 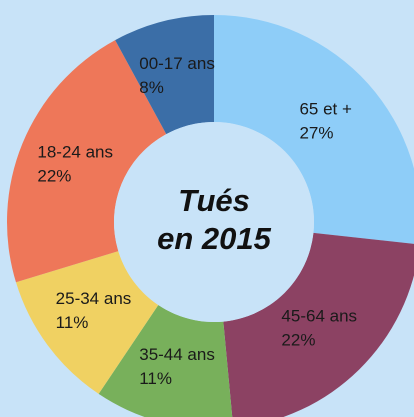 I want to click on slice-label: 45-64 ans, so click(x=319, y=315).